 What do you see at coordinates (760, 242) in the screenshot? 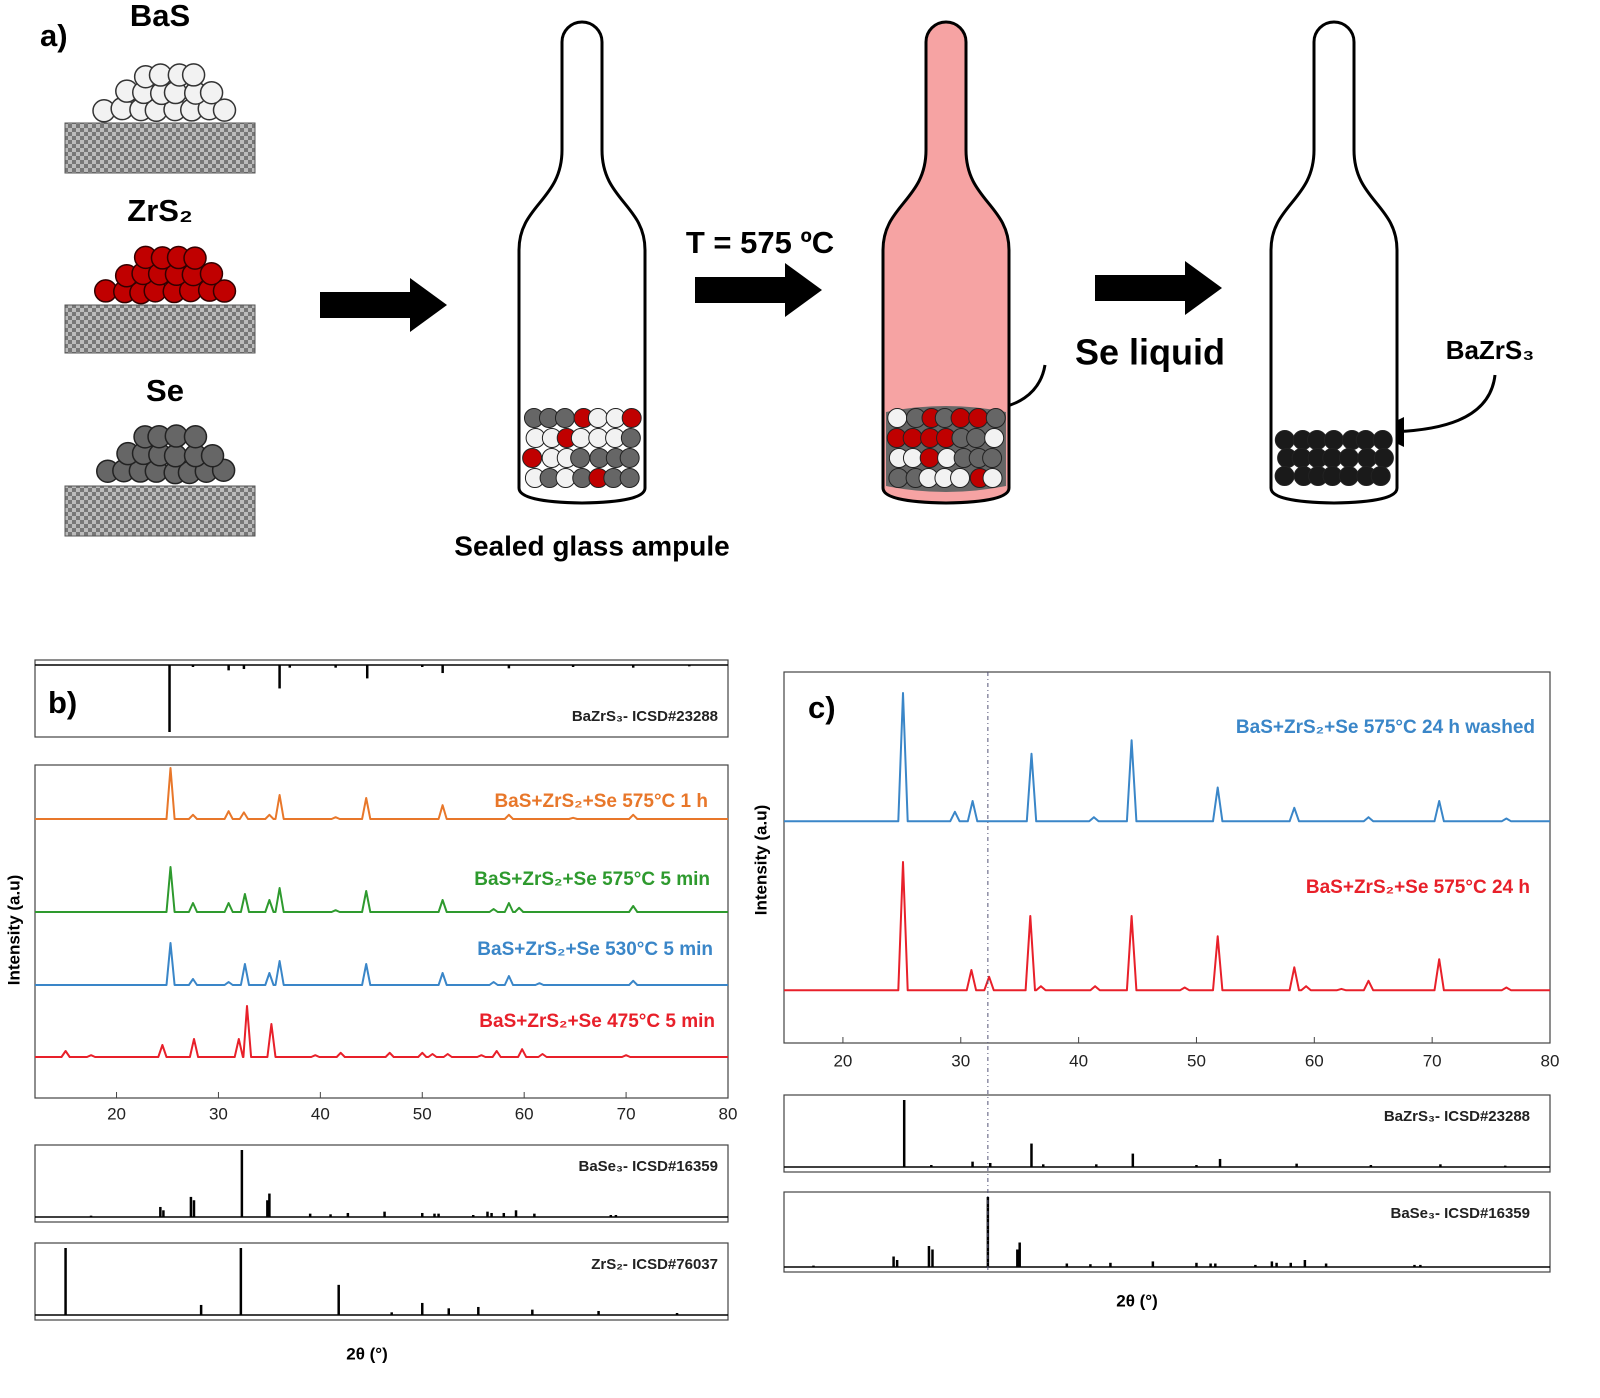
I see `temperature-label: T = 575 ºC` at bounding box center [760, 242].